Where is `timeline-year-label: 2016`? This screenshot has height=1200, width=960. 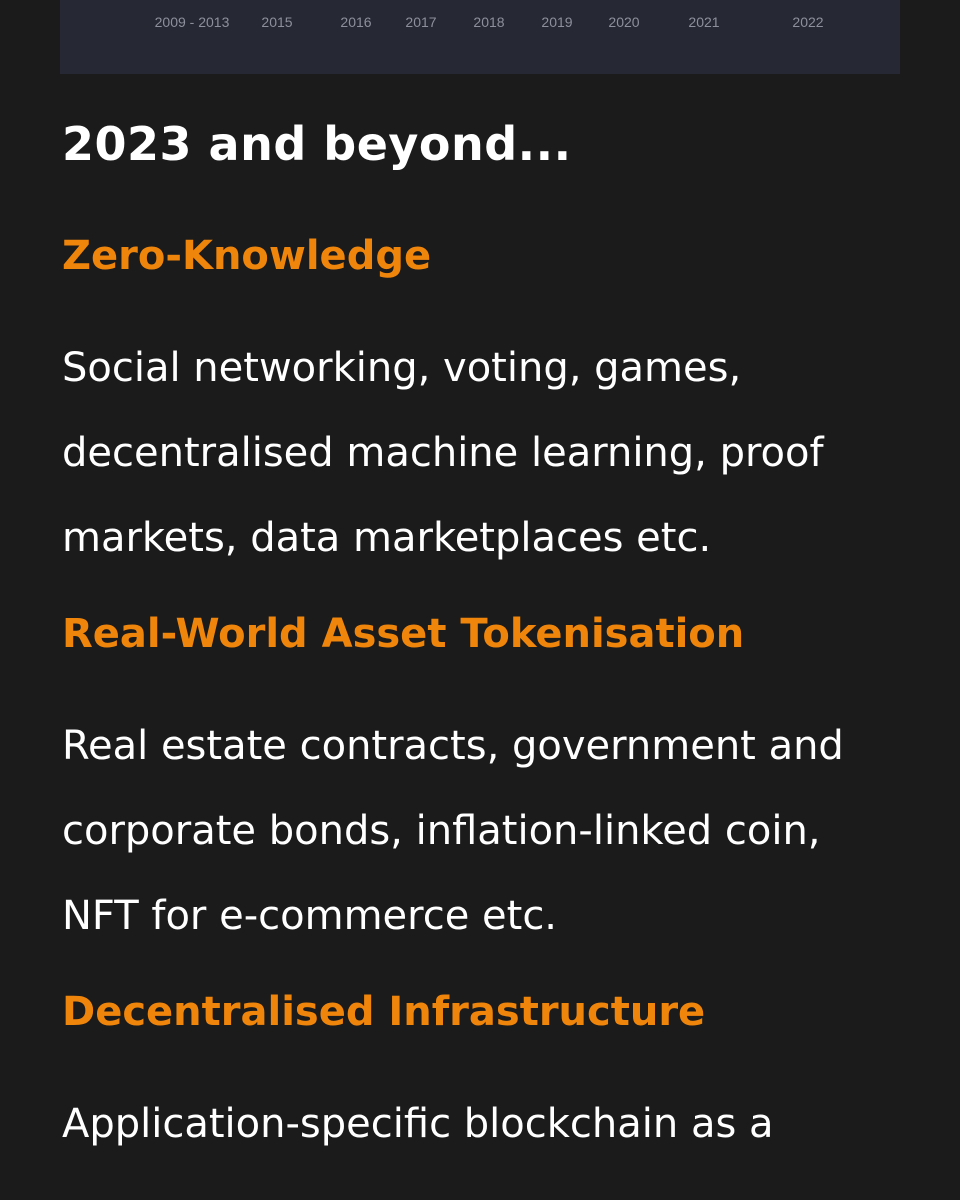
timeline-year-label: 2016 is located at coordinates (356, 22).